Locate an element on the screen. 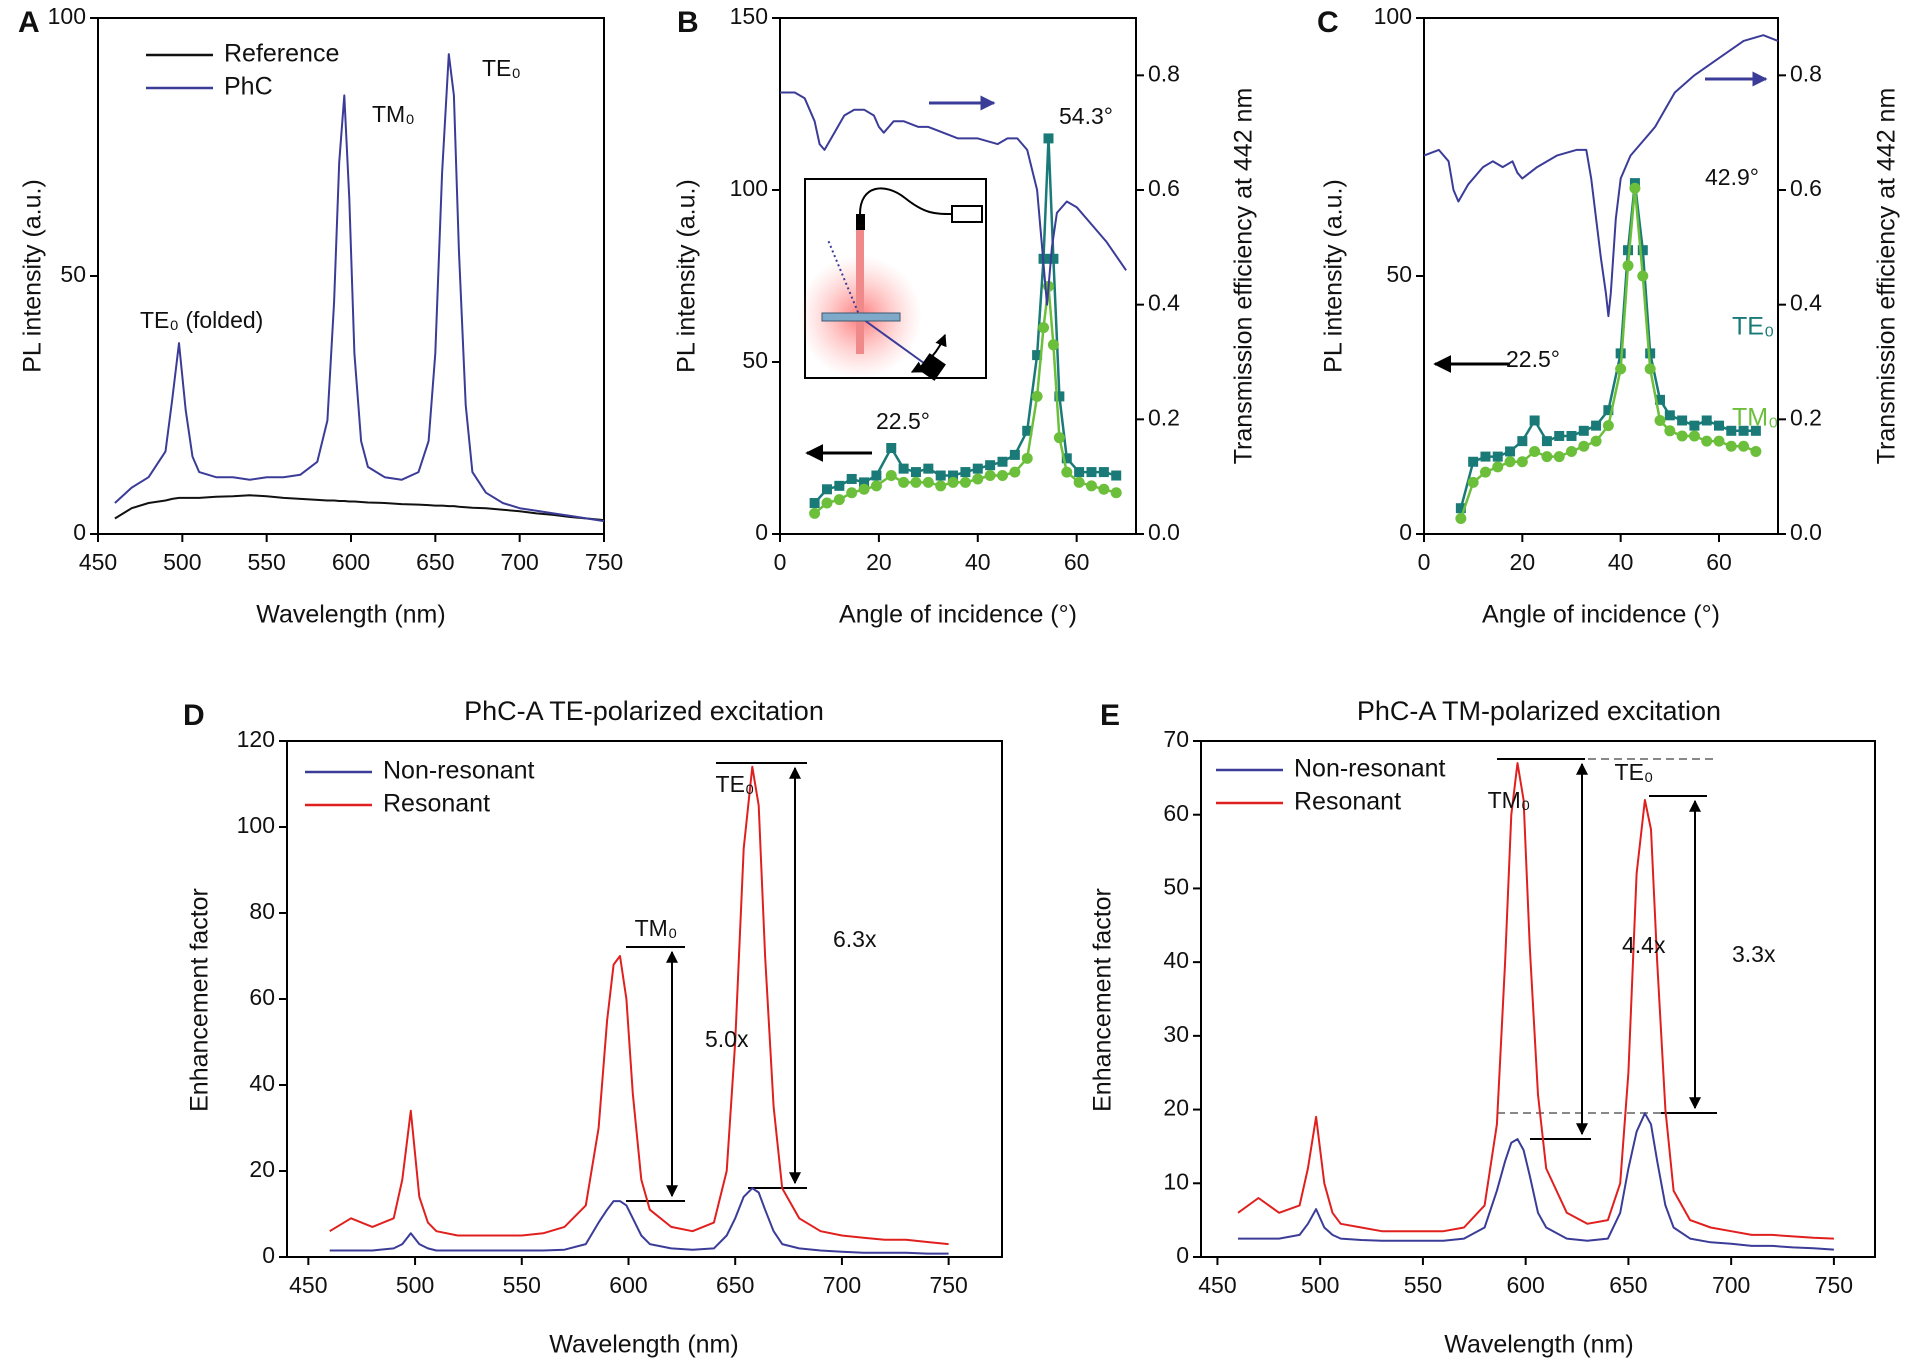 The width and height of the screenshot is (1912, 1370). x-tick-label: 750 is located at coordinates (948, 1285).